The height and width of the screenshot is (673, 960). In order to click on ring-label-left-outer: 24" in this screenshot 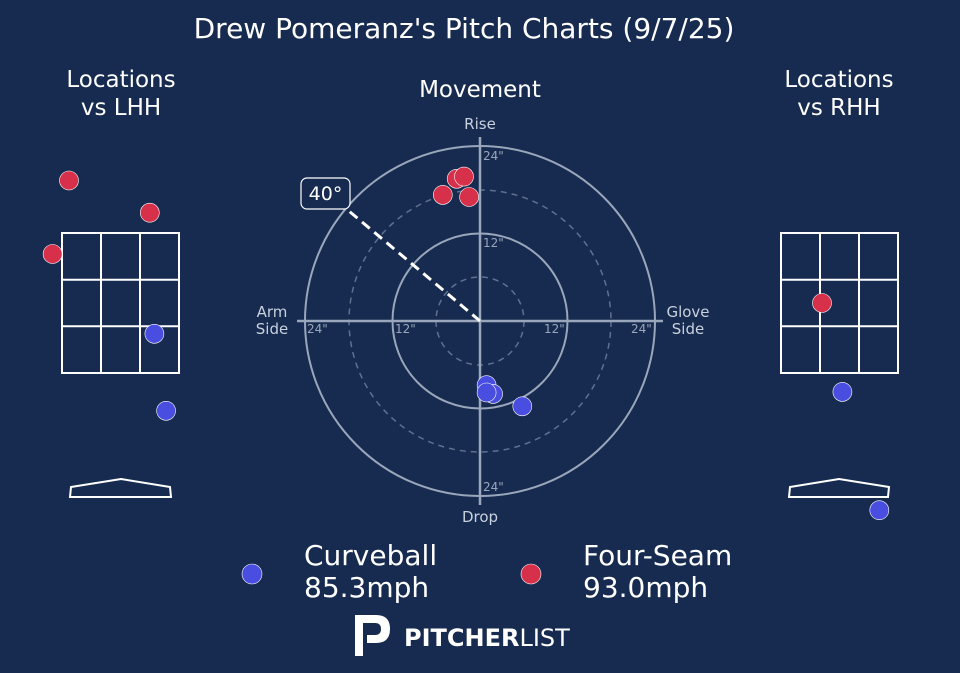, I will do `click(317, 329)`.